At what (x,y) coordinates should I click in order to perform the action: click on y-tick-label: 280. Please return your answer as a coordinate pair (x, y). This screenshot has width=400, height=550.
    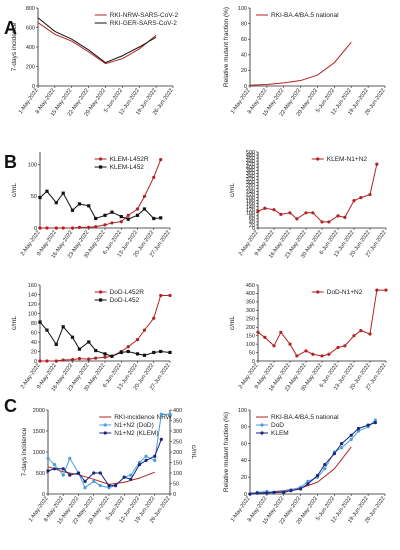
    Looking at the image, I should click on (250, 186).